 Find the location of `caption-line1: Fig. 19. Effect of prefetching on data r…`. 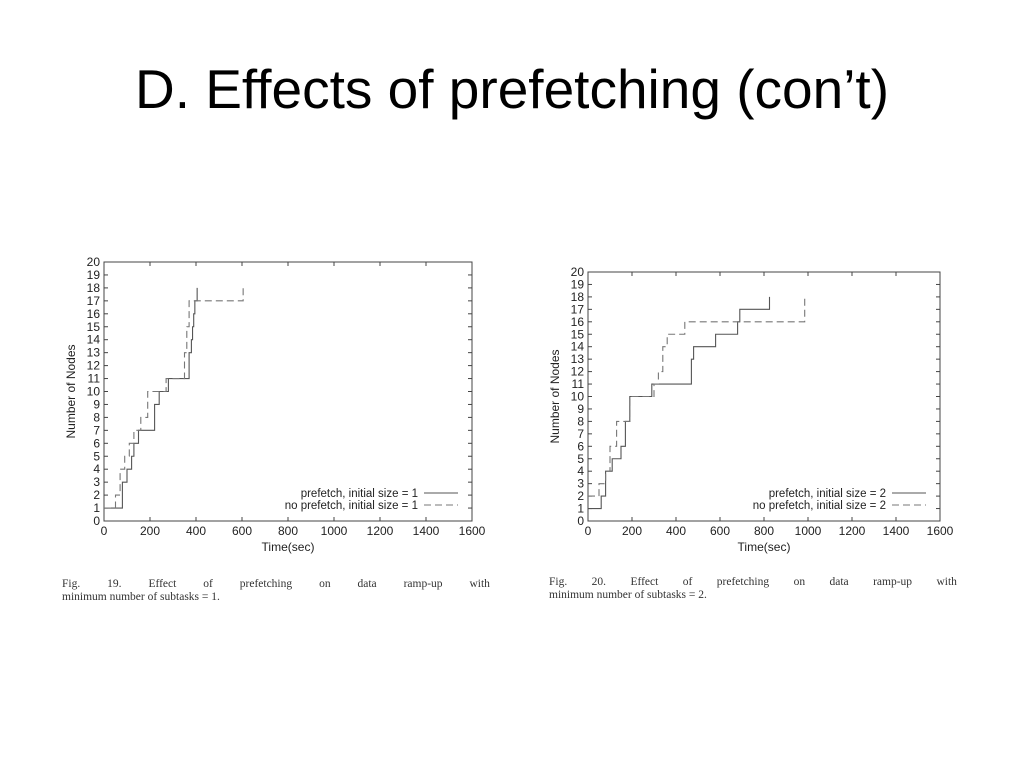

caption-line1: Fig. 19. Effect of prefetching on data r… is located at coordinates (276, 584).